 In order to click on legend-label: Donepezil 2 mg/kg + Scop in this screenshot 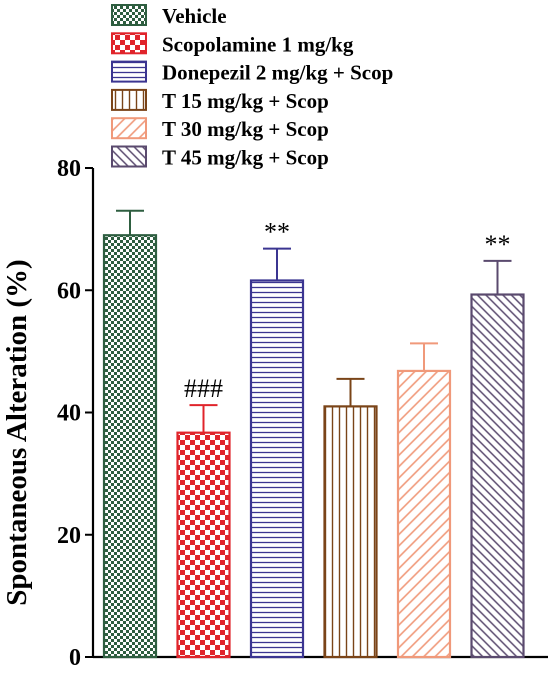, I will do `click(277, 73)`.